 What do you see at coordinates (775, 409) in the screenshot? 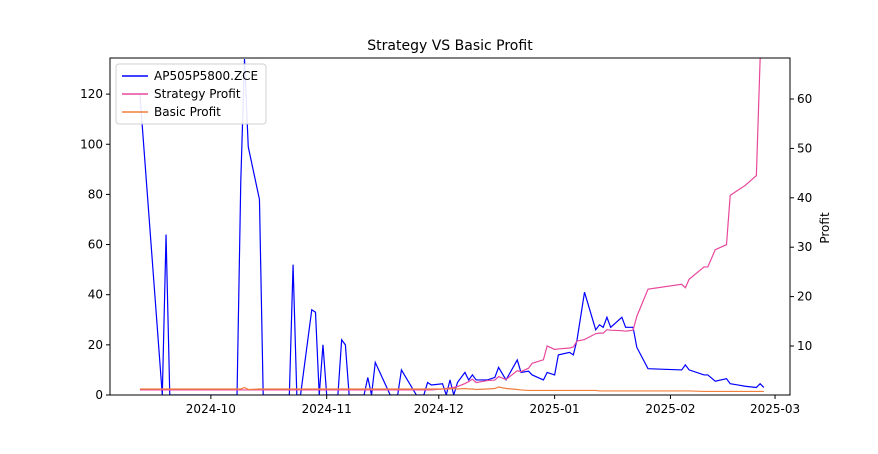
I see `x-tick-label: 2025-03` at bounding box center [775, 409].